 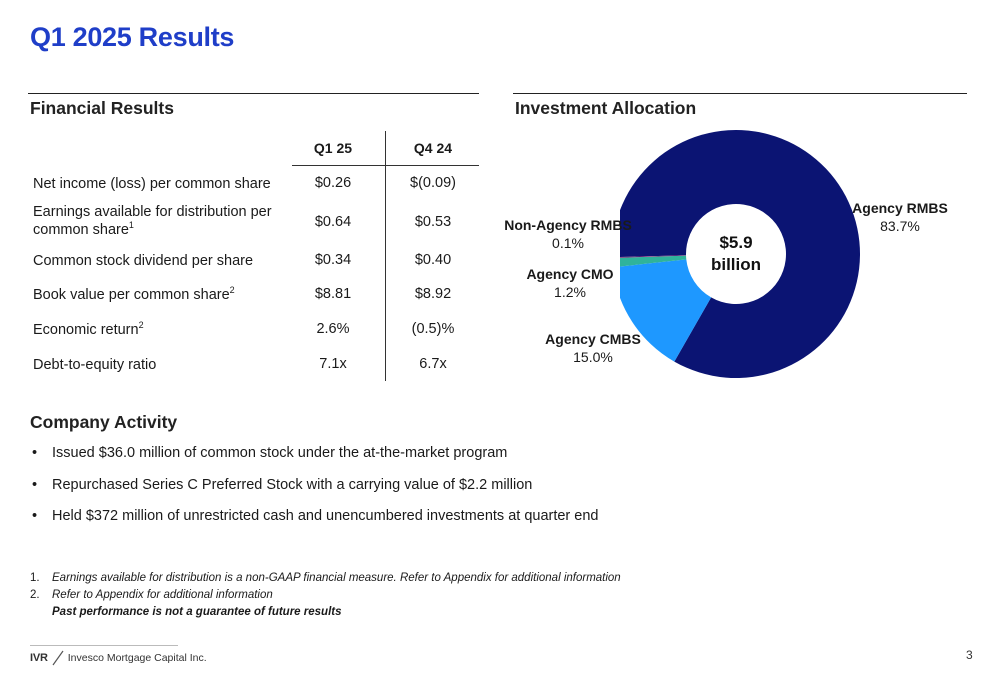 What do you see at coordinates (333, 148) in the screenshot?
I see `column-header-q1-25: Q1 25` at bounding box center [333, 148].